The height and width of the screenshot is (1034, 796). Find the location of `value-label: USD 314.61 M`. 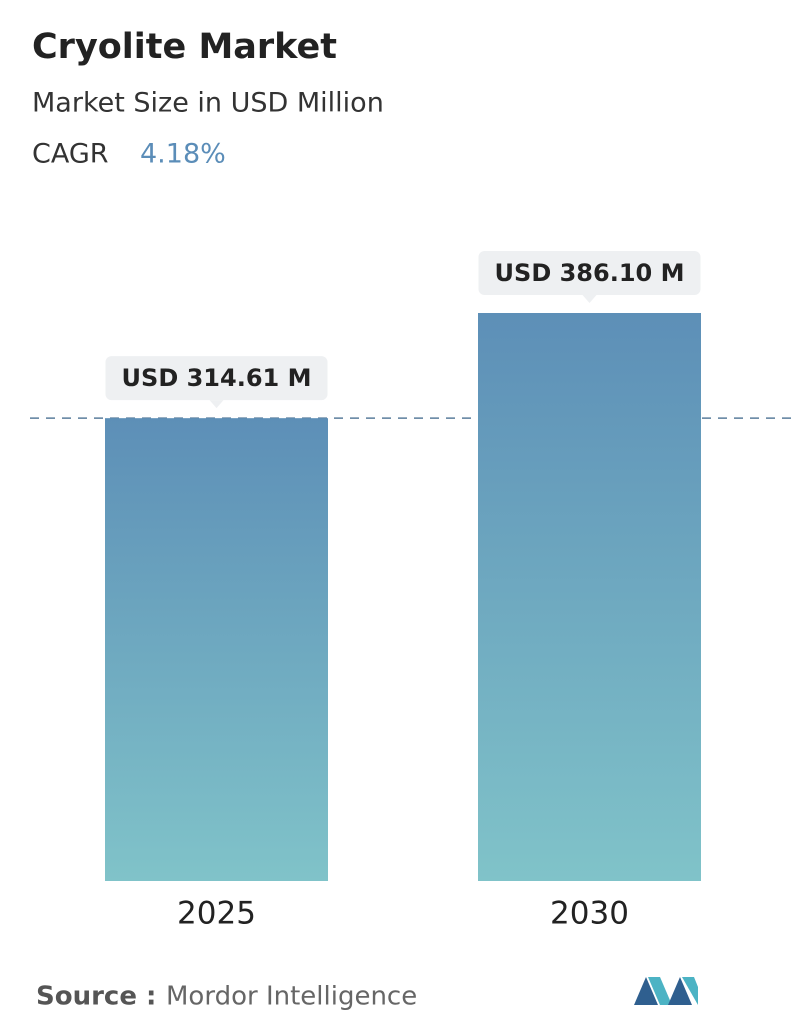

value-label: USD 314.61 M is located at coordinates (217, 378).